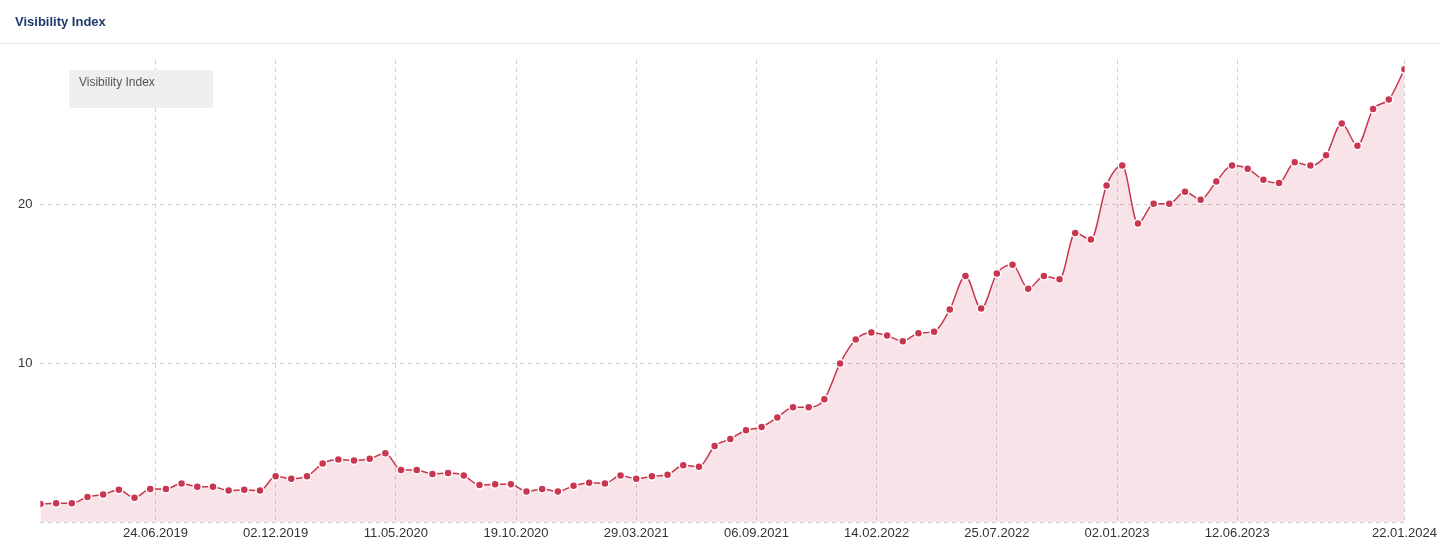 This screenshot has height=545, width=1440. Describe the element at coordinates (1404, 532) in the screenshot. I see `x-tick-label: 22.01.2024` at that location.